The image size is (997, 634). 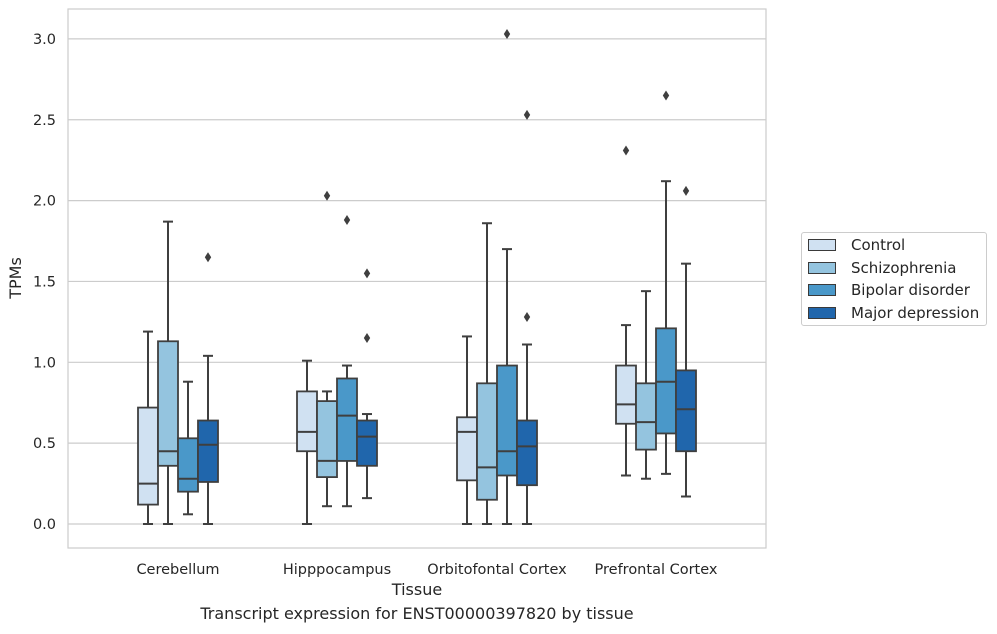 I want to click on y-tick-label: 3.0, so click(x=44, y=40).